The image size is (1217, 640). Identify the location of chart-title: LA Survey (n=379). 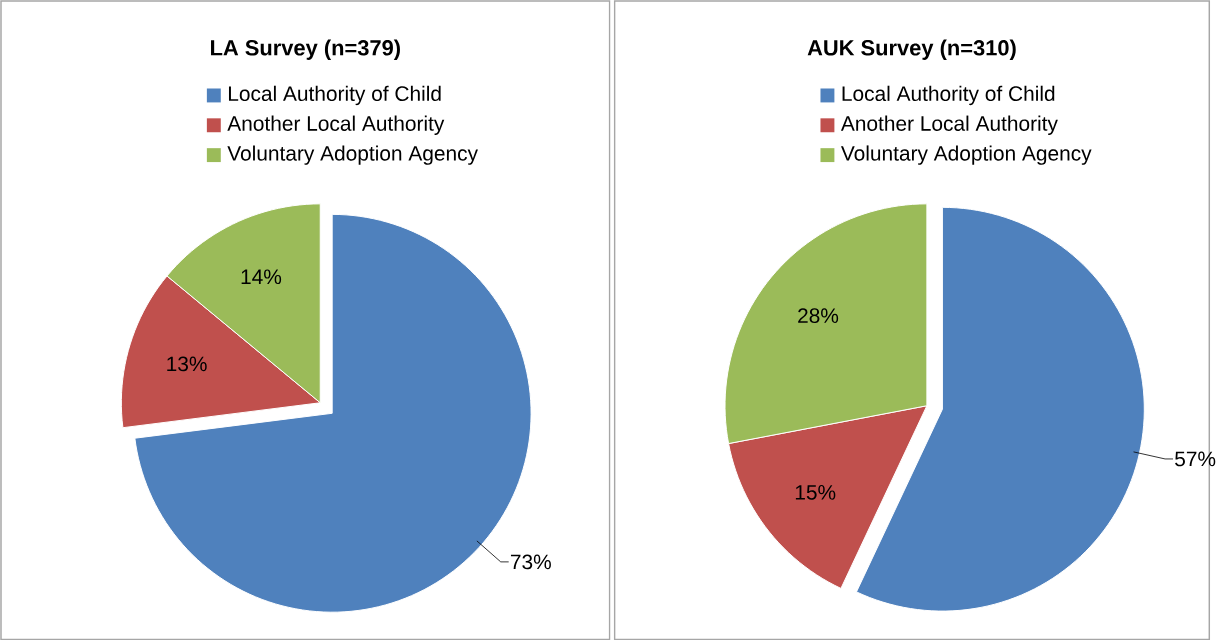
(305, 49).